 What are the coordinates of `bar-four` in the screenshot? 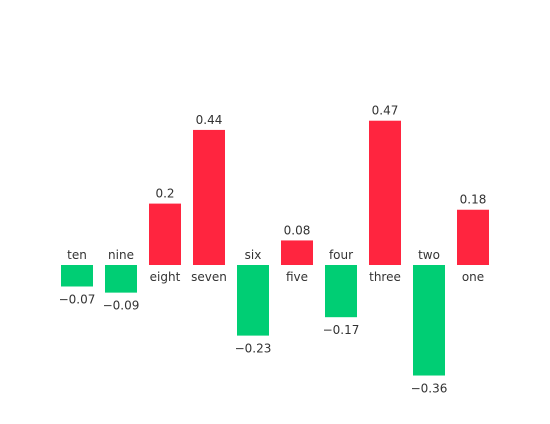 It's located at (341, 291).